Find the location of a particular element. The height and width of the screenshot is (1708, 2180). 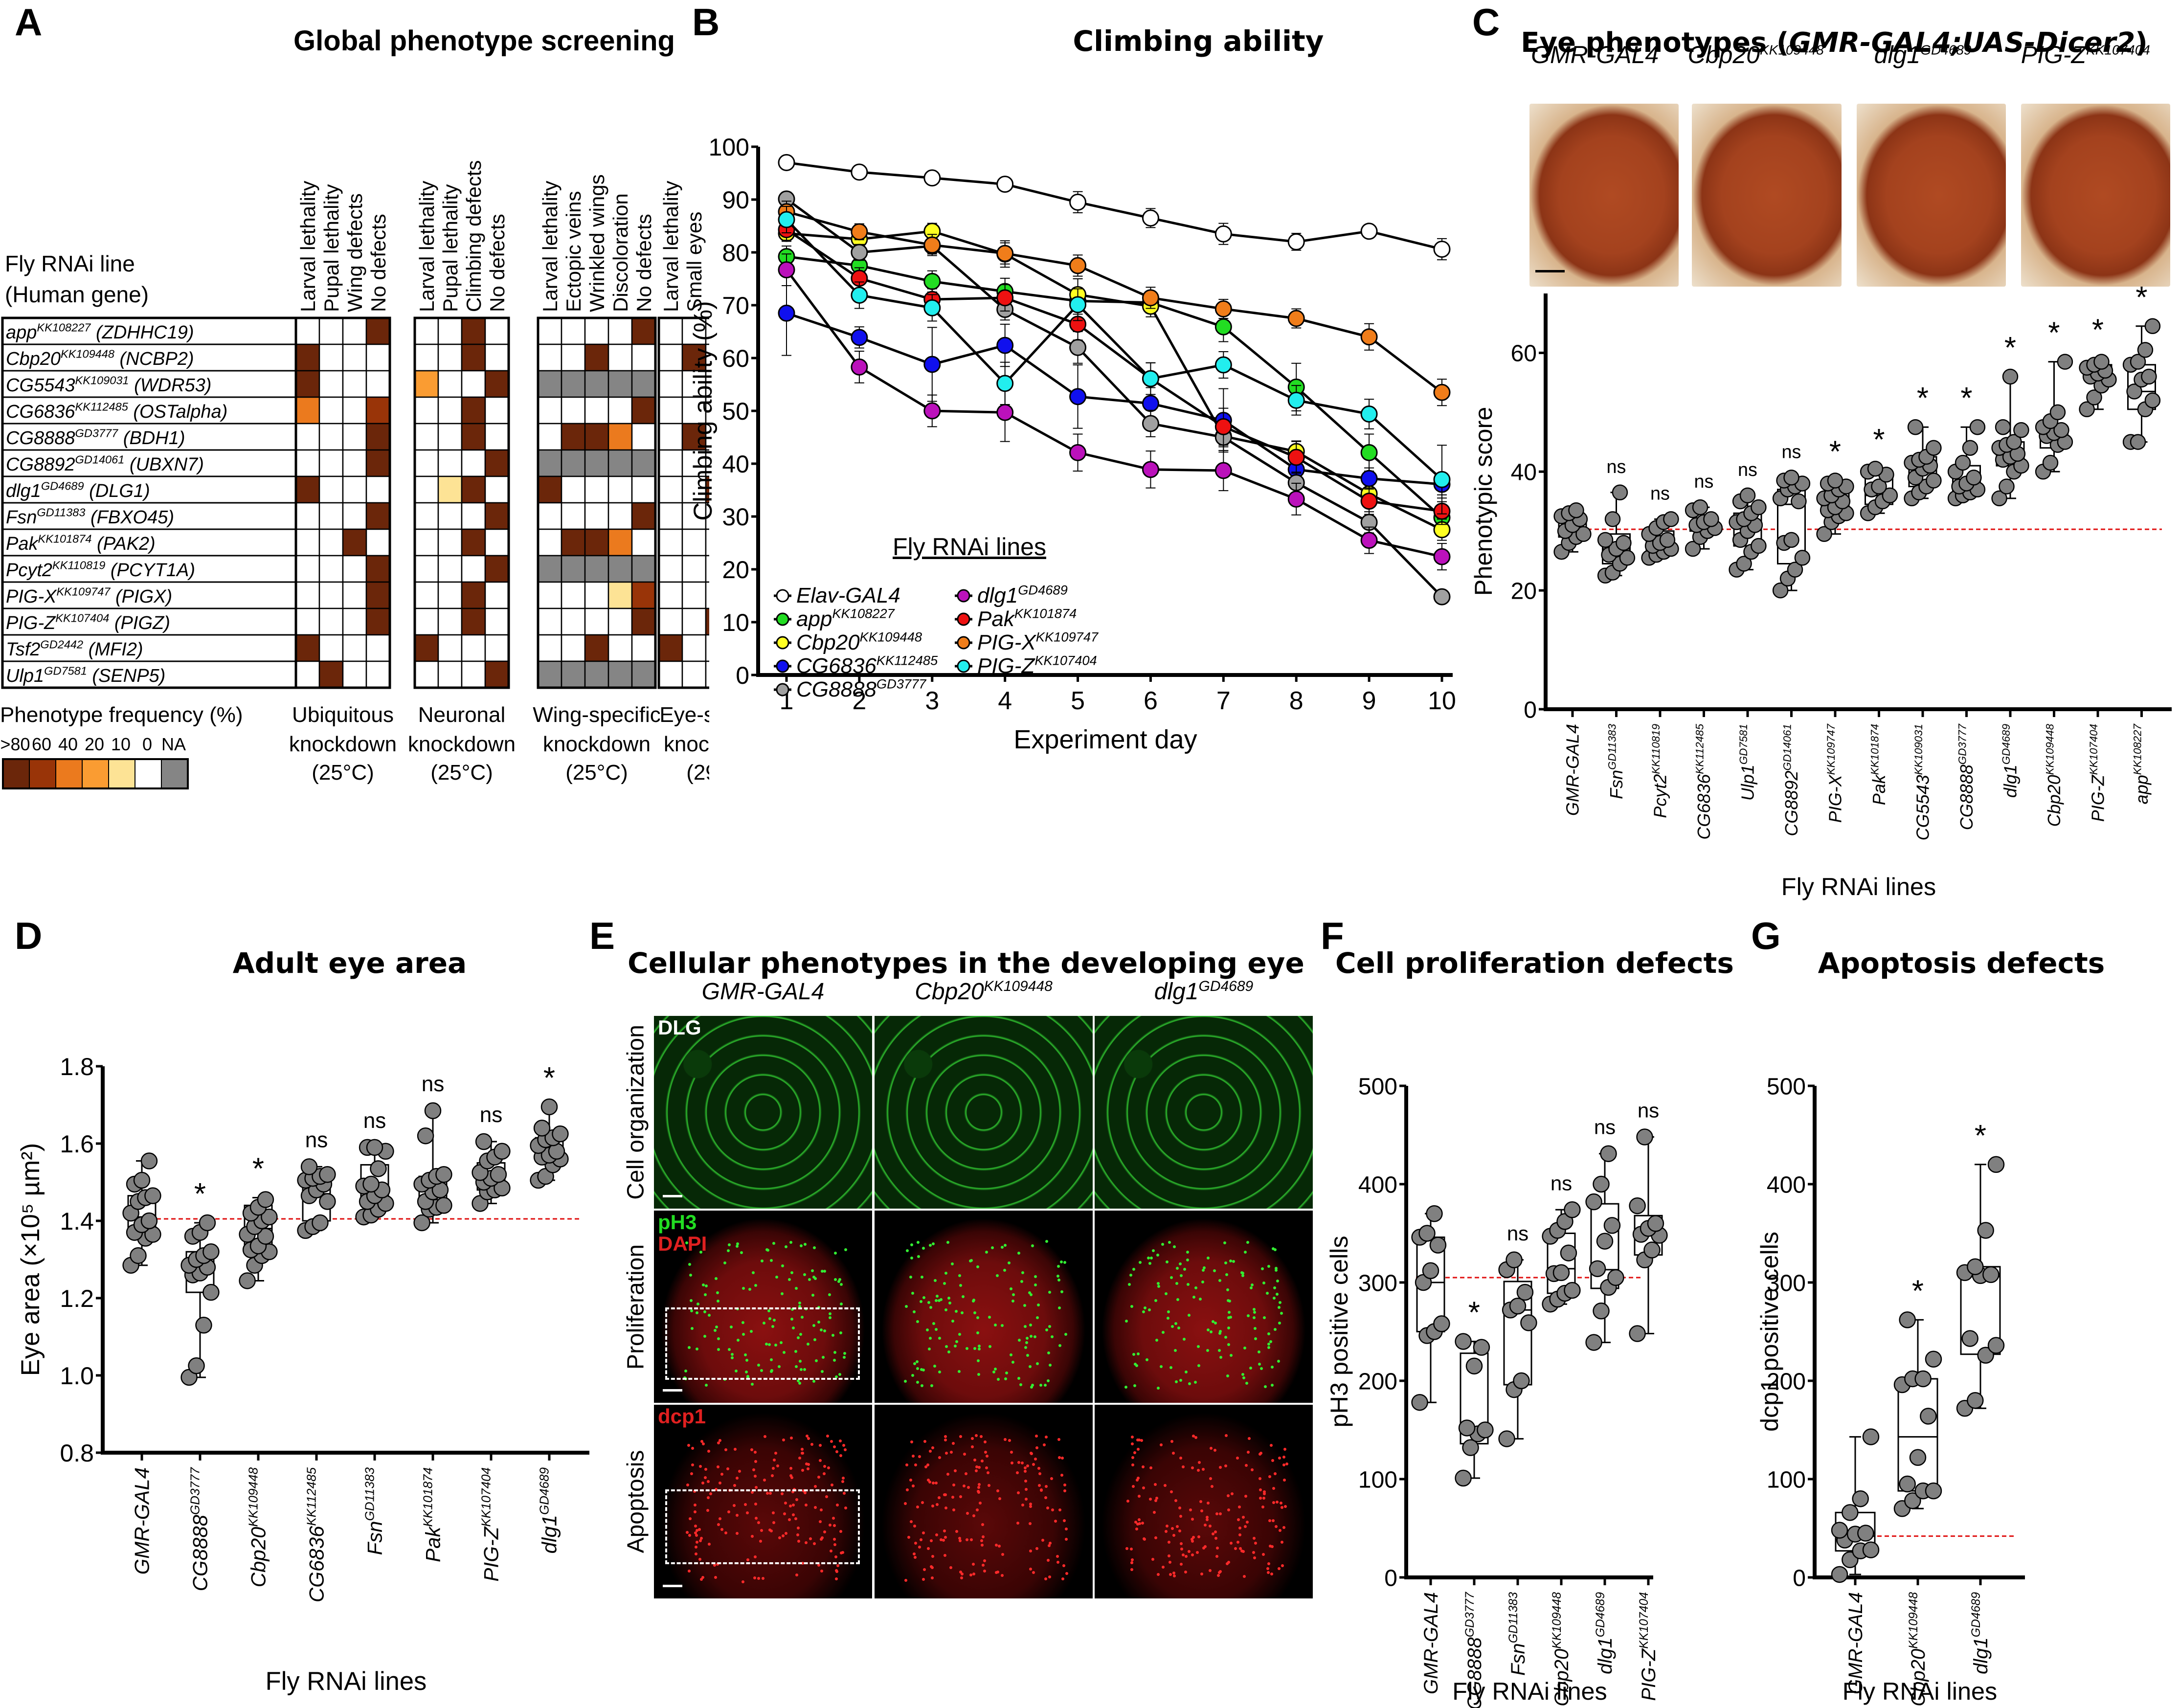

gene-name: Fsn is located at coordinates (21, 517).